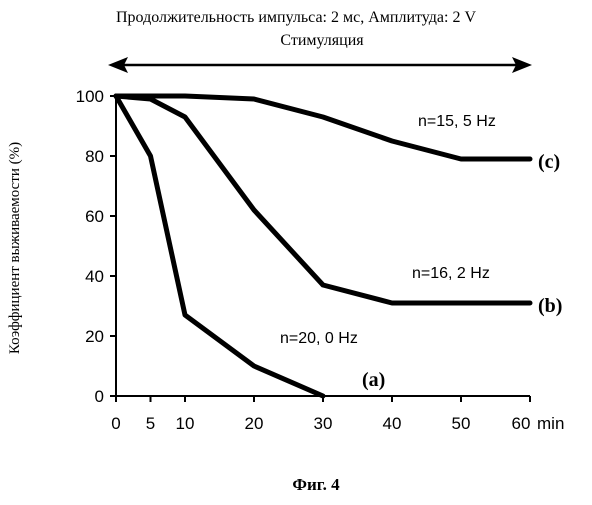 Image resolution: width=592 pixels, height=505 pixels. Describe the element at coordinates (94, 276) in the screenshot. I see `y-tick-label: 40` at that location.